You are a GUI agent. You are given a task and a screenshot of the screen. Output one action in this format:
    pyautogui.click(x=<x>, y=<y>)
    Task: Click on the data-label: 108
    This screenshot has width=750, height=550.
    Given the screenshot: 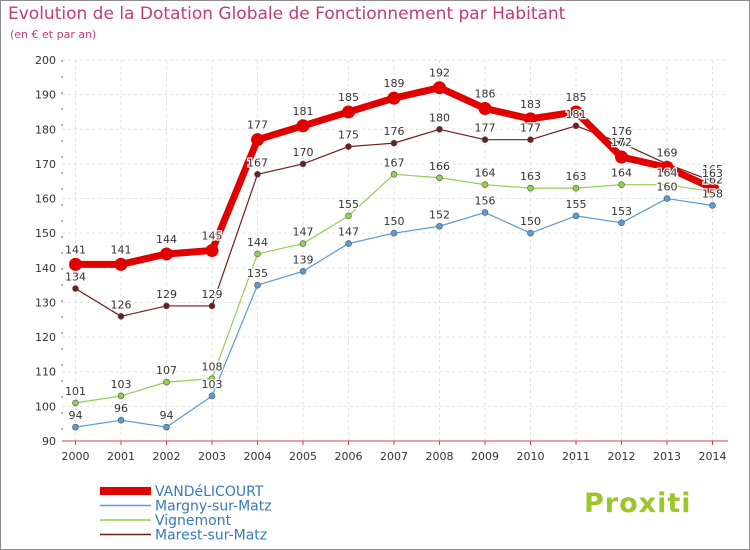 What is the action you would take?
    pyautogui.click(x=212, y=367)
    